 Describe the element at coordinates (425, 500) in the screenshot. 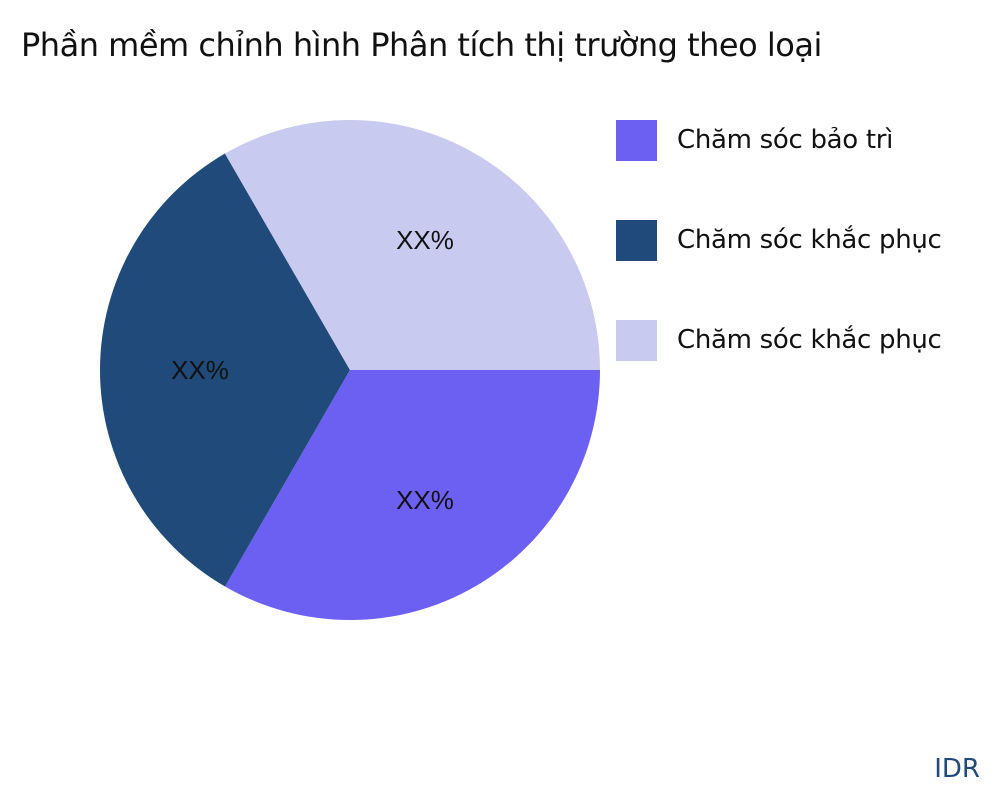

I see `slice-label-0: XX%` at that location.